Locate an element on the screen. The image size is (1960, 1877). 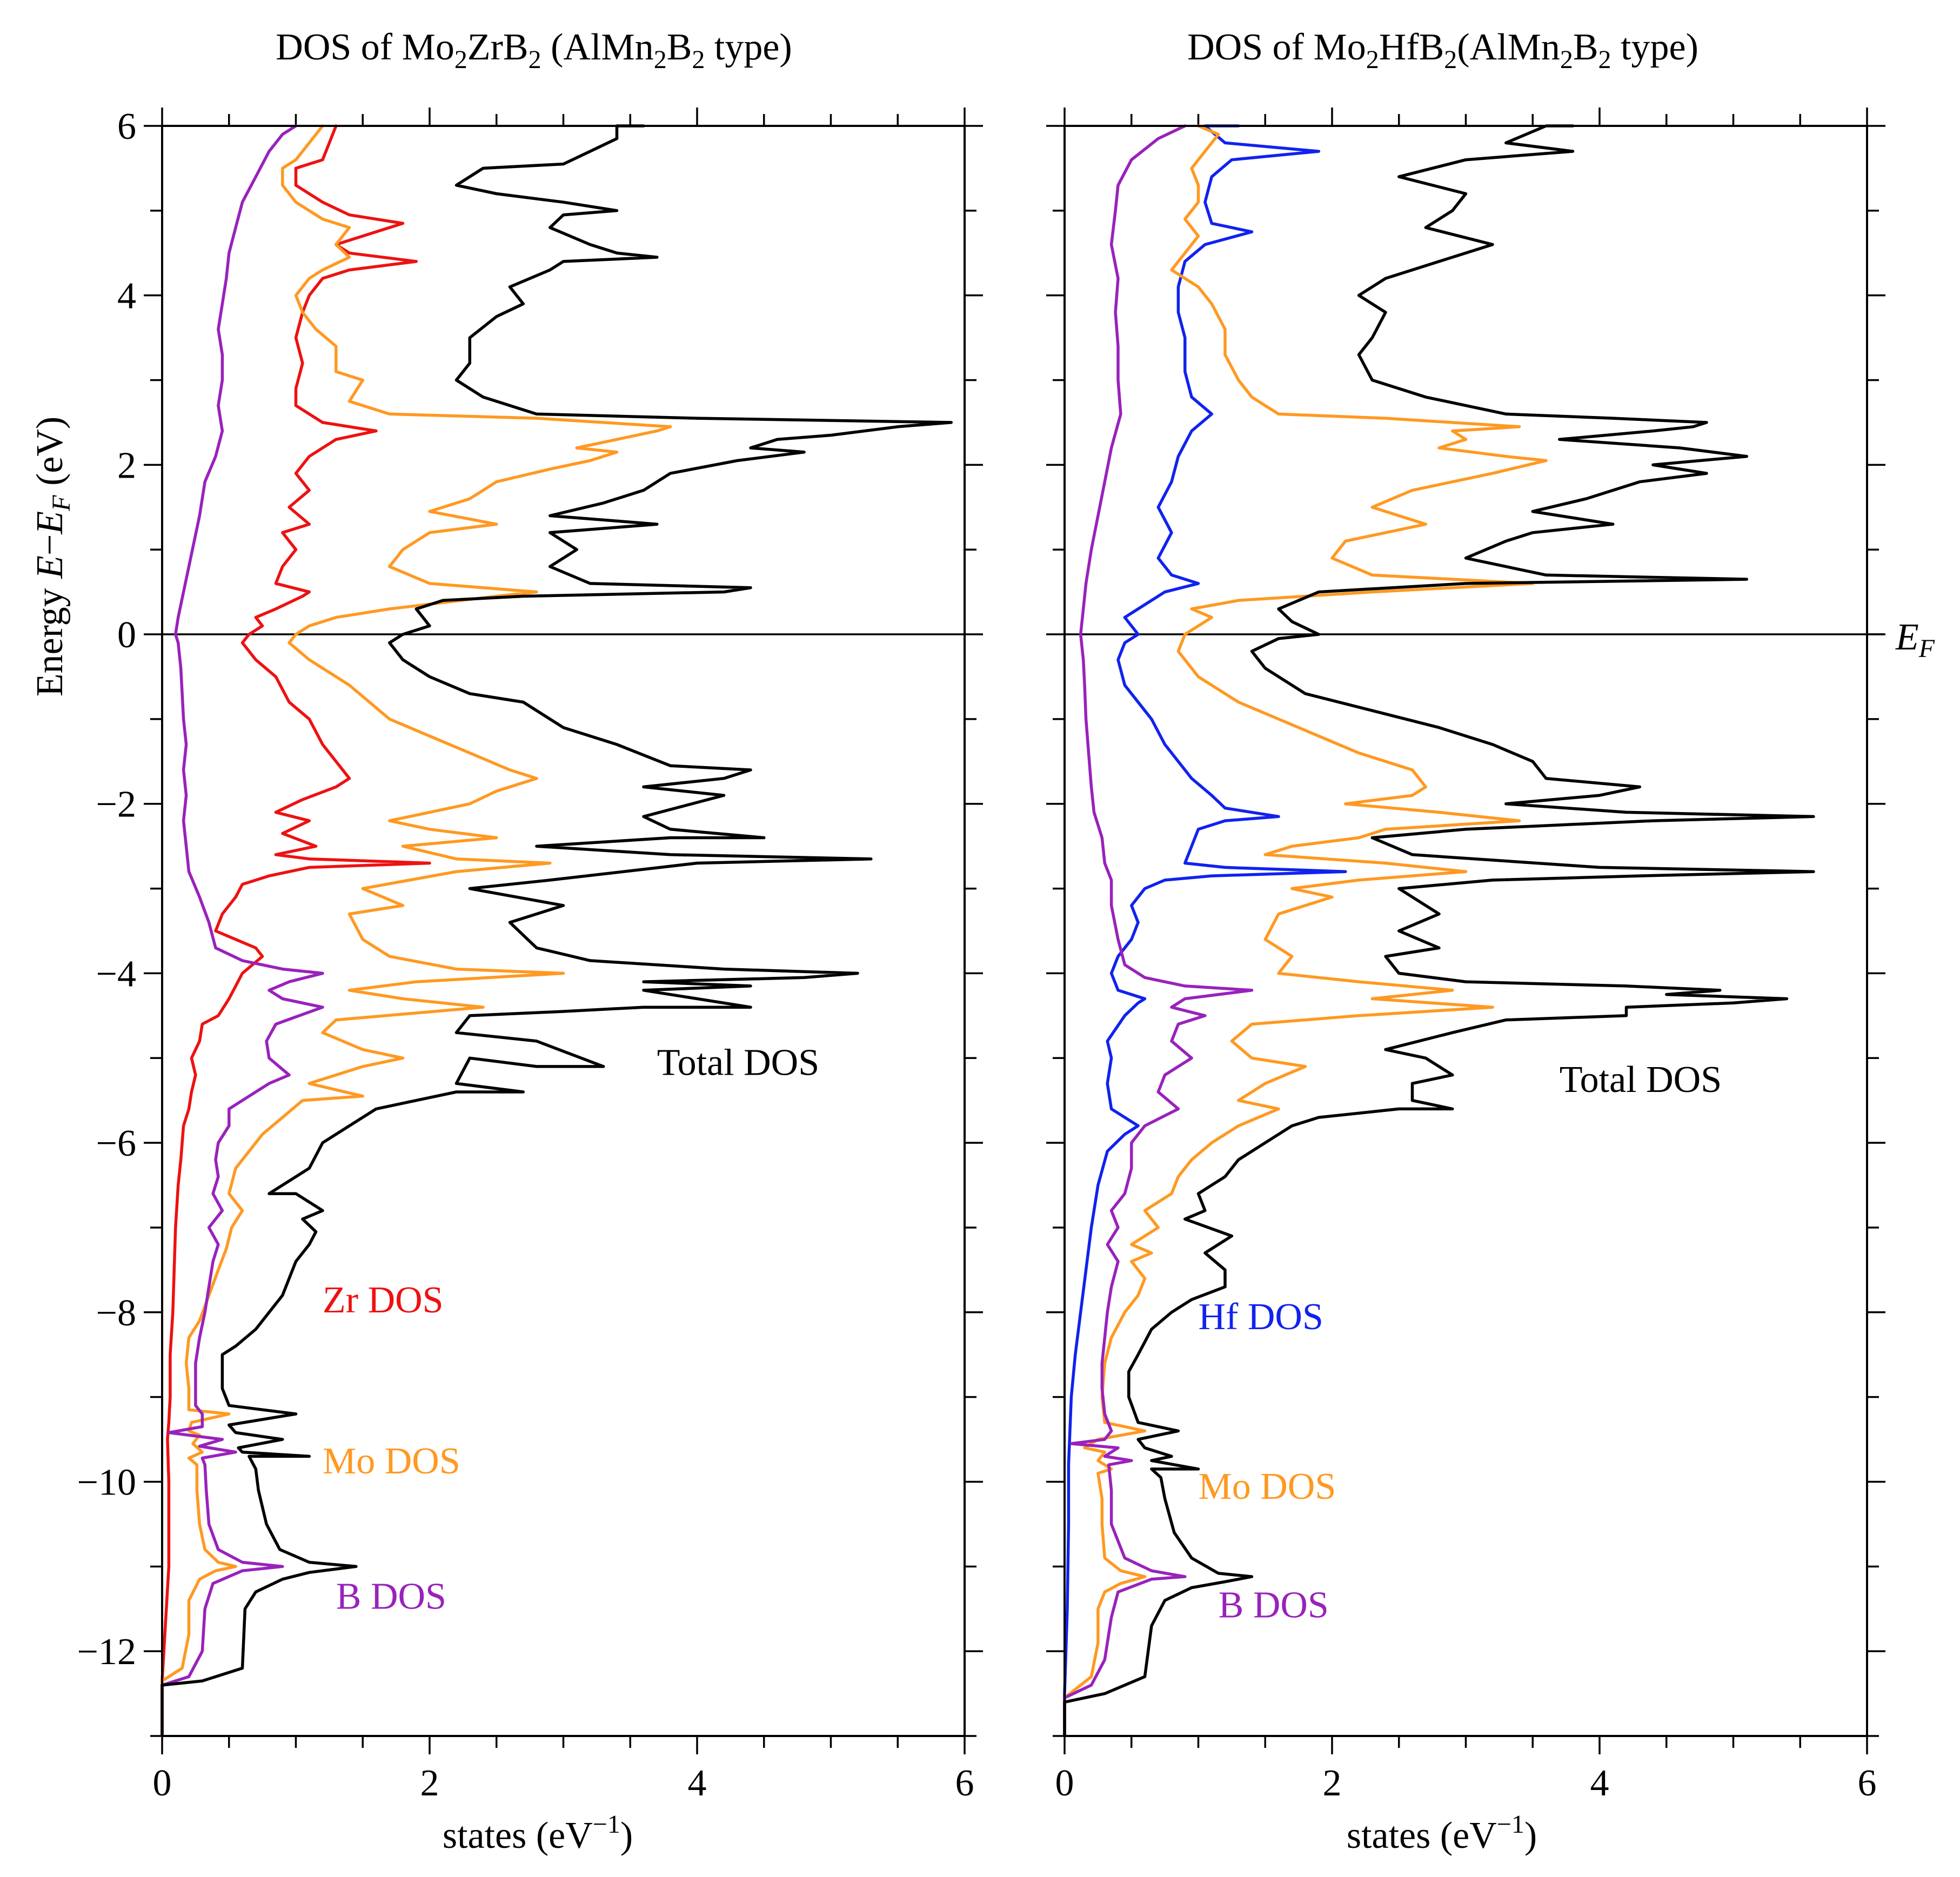
y-tick-label: −6 is located at coordinates (116, 1143).